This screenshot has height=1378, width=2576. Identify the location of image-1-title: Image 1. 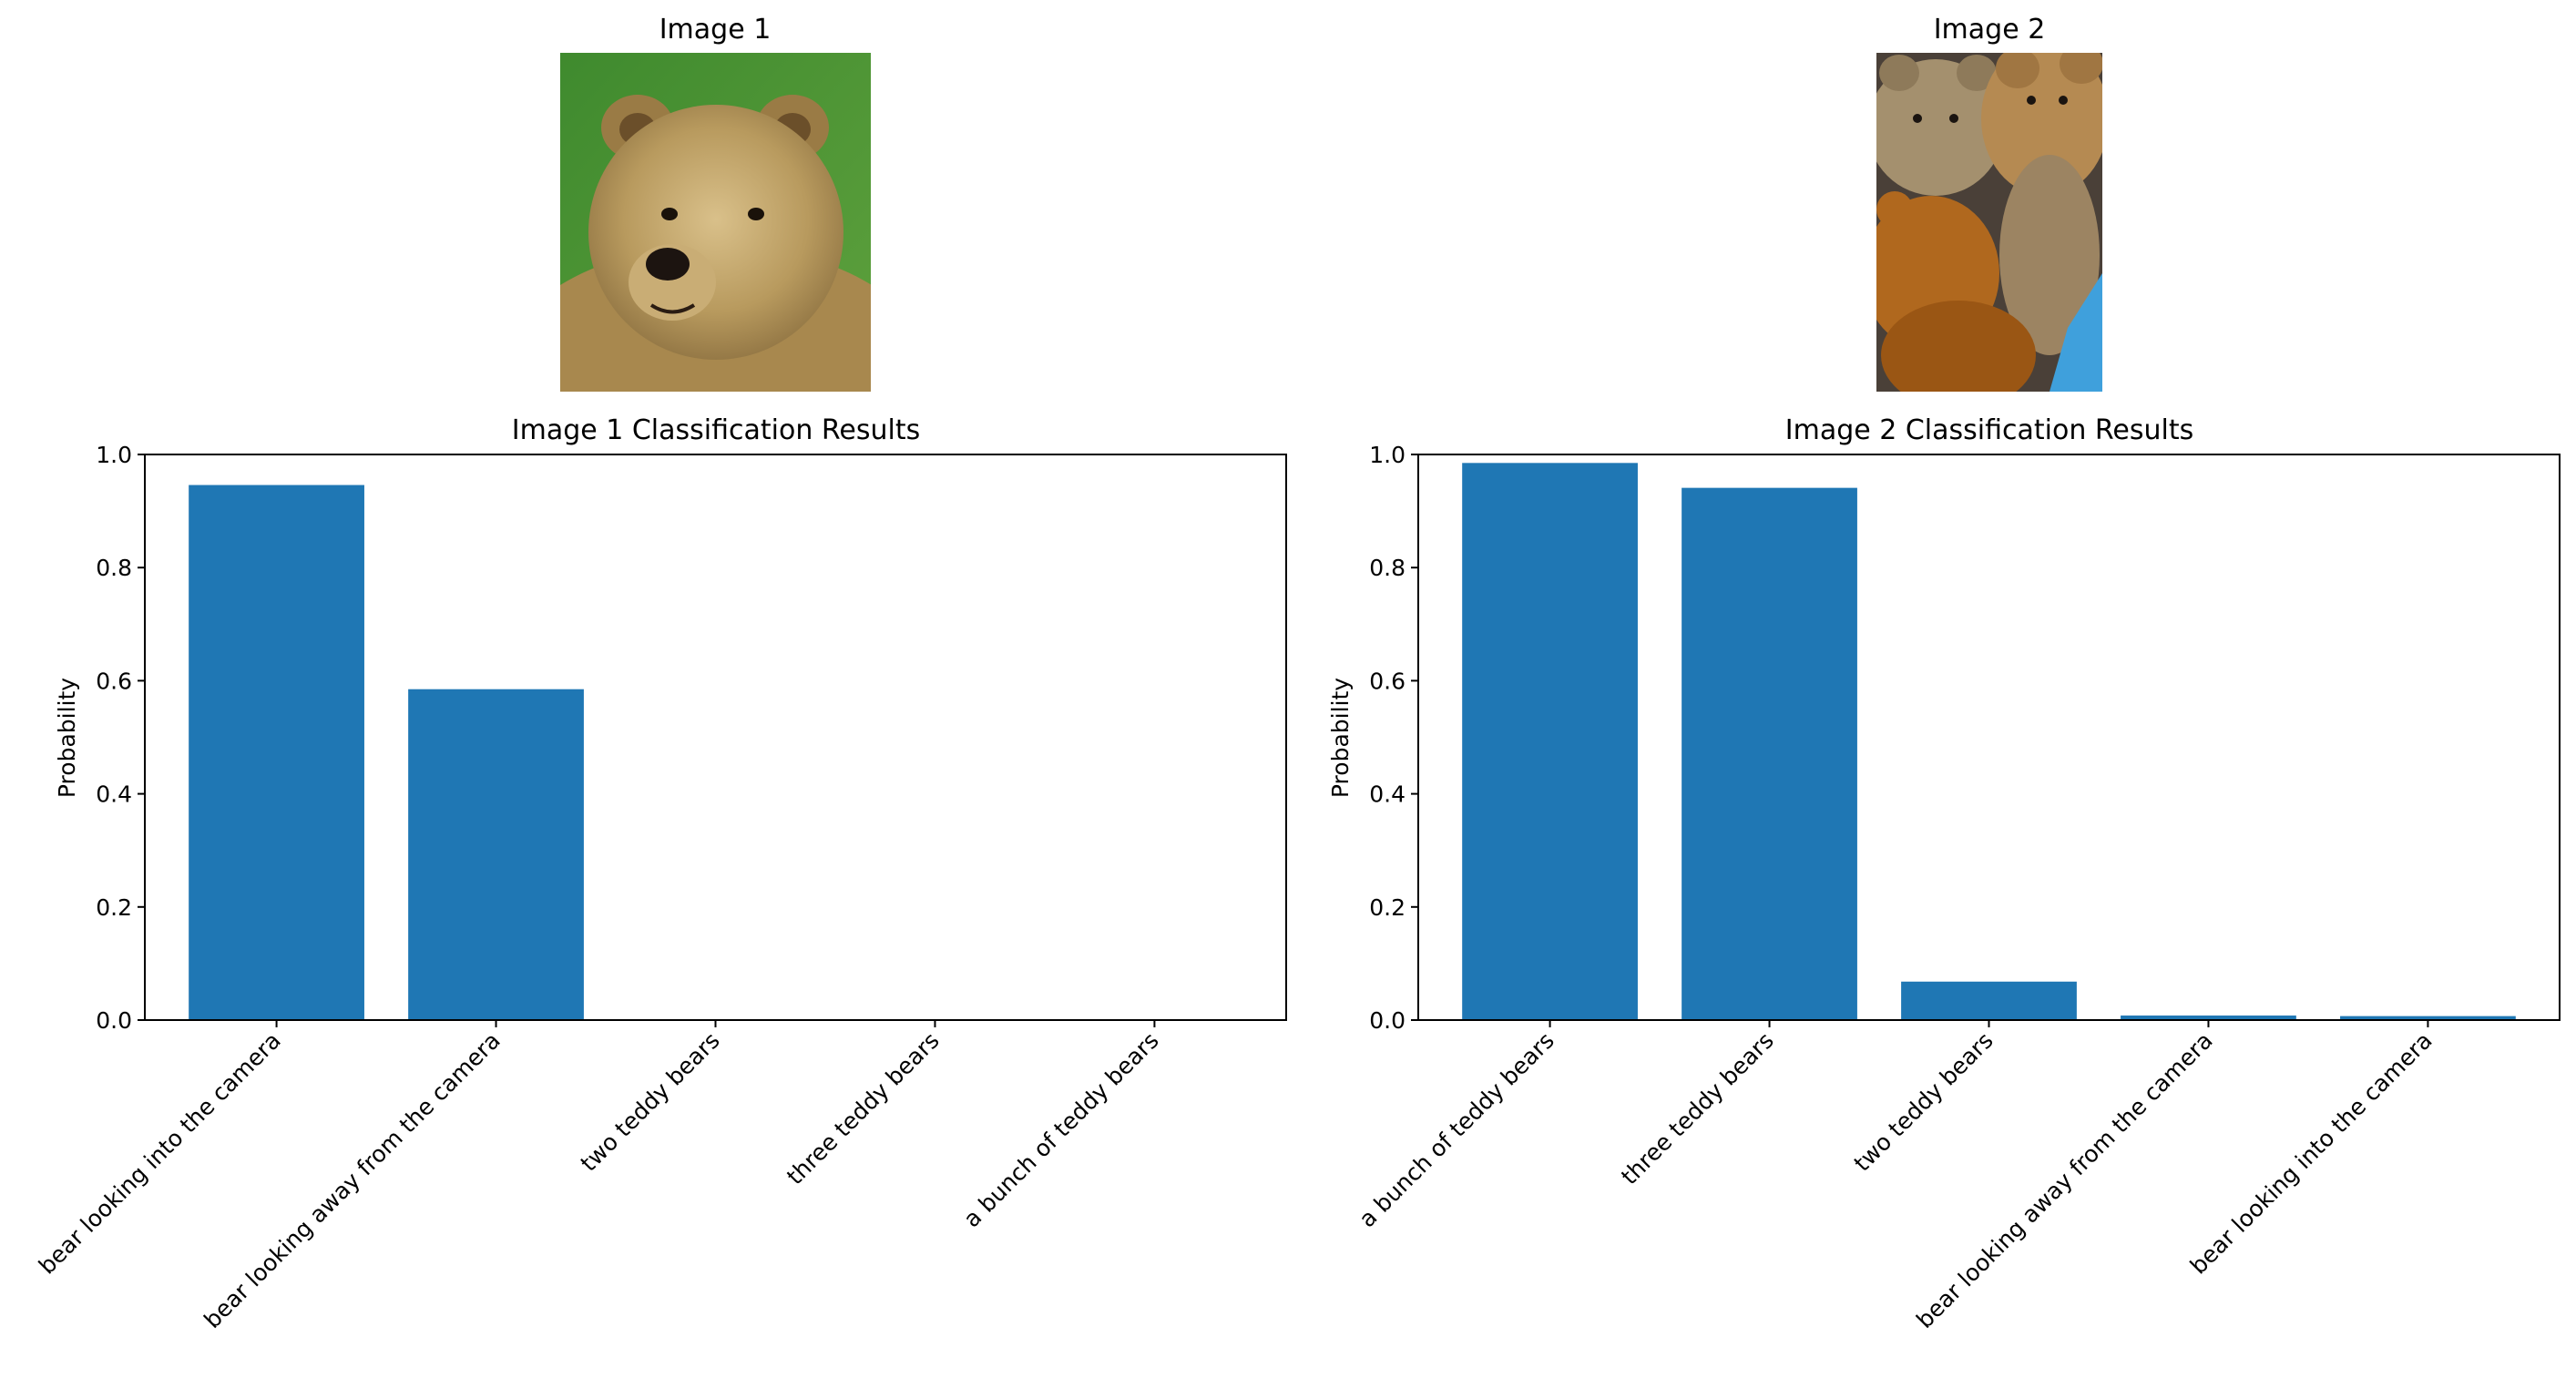
(715, 30).